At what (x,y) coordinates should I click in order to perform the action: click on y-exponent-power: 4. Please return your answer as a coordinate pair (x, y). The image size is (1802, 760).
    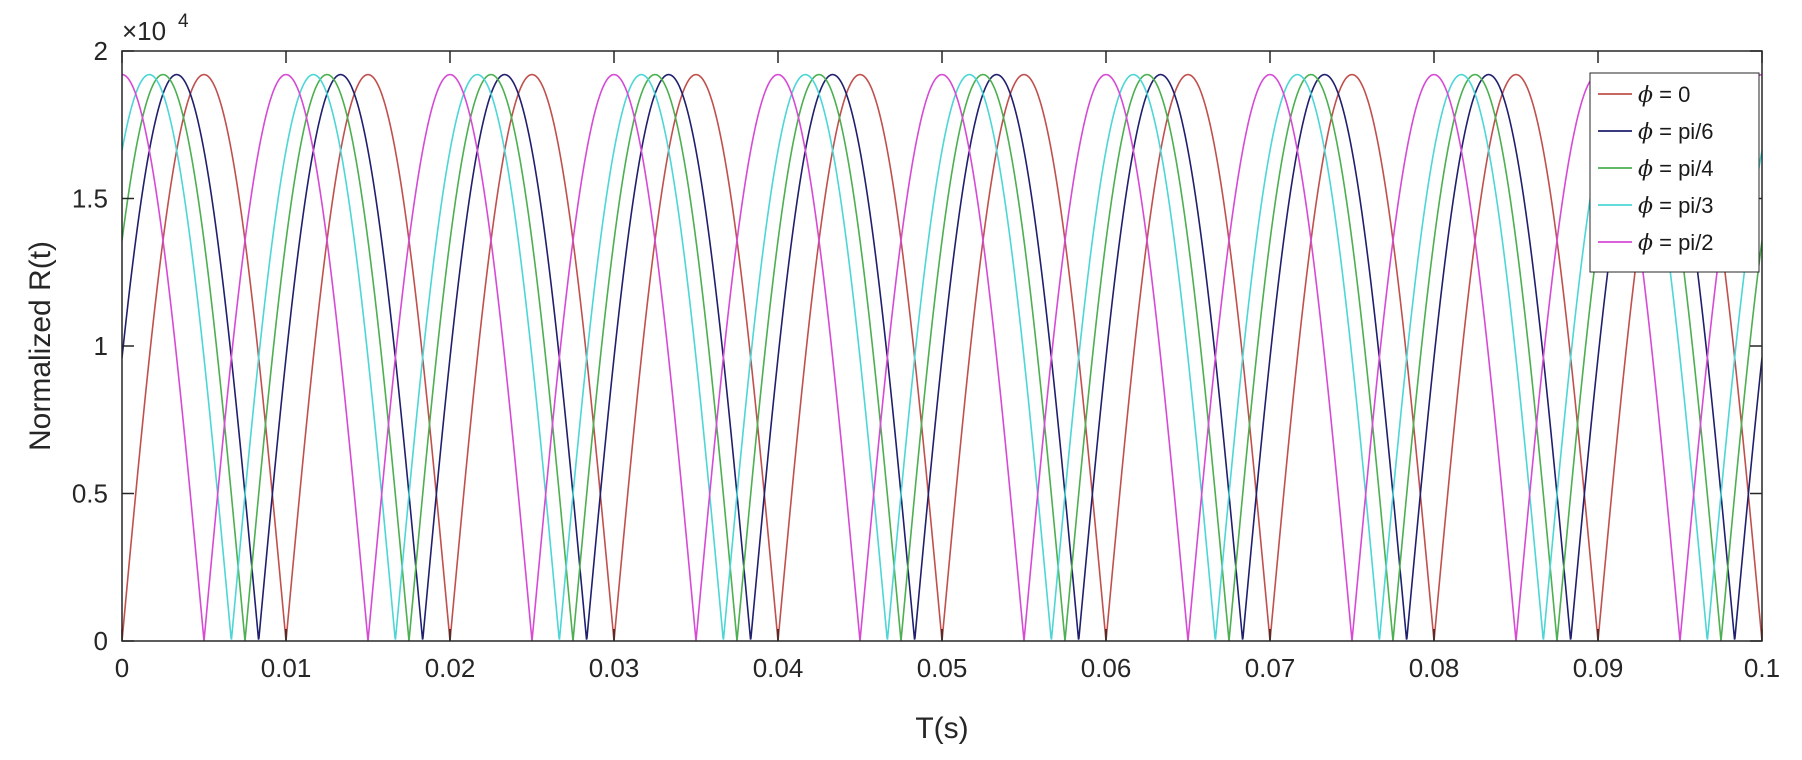
    Looking at the image, I should click on (183, 21).